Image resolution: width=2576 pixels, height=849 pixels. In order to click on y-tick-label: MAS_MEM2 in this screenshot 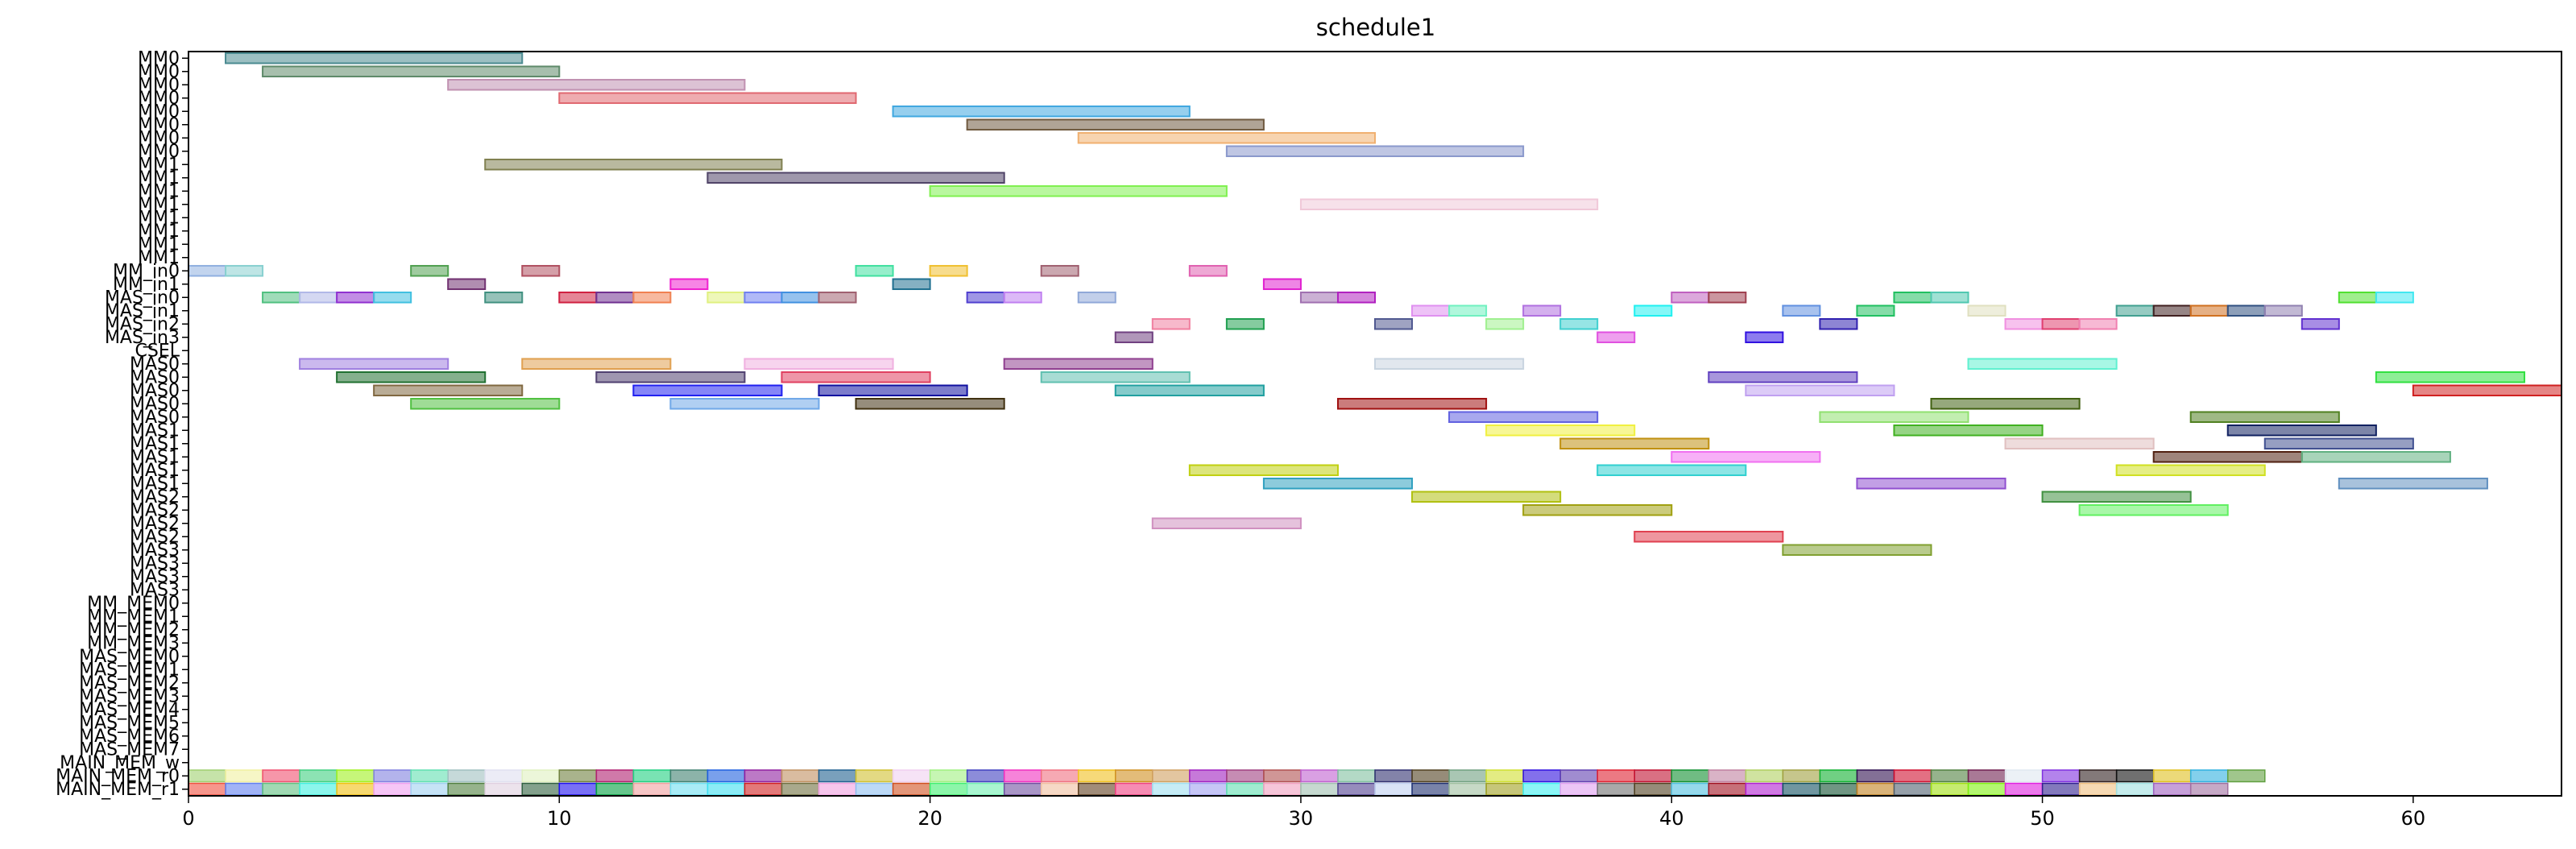, I will do `click(129, 683)`.